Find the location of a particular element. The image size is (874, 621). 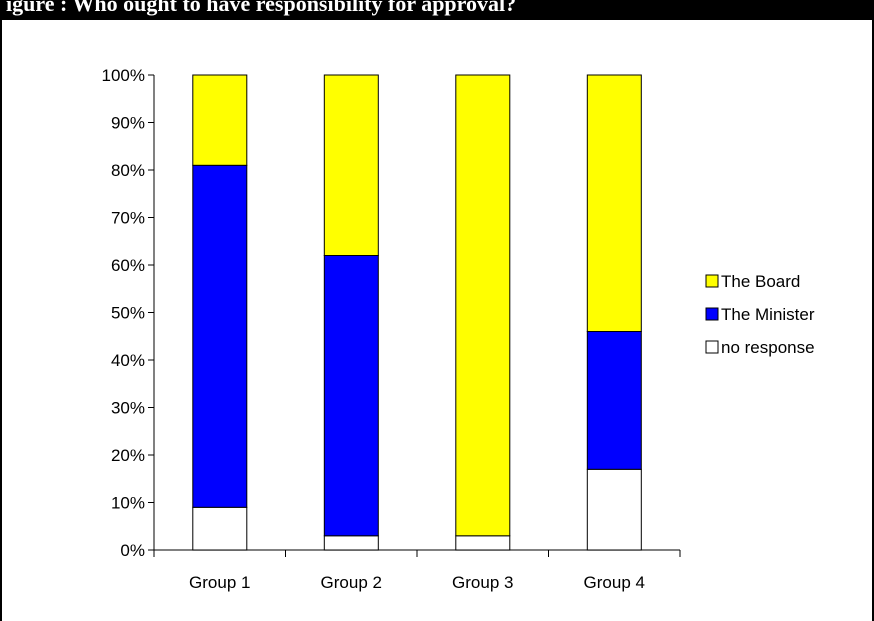

y-tick-label: 90% is located at coordinates (128, 123).